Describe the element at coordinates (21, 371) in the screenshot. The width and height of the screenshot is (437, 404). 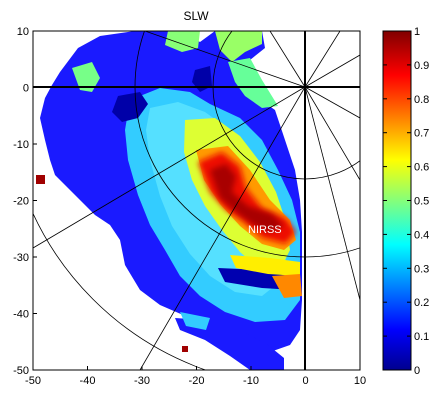
I see `y-tick-label: -50` at that location.